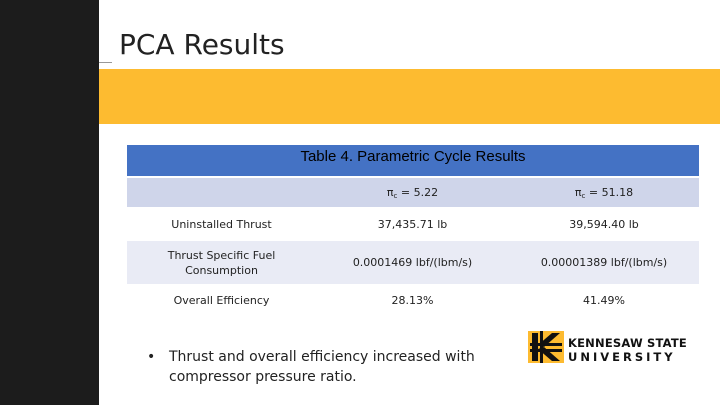  Describe the element at coordinates (622, 357) in the screenshot. I see `logo-text-line-2: UNIVERSITY` at that location.